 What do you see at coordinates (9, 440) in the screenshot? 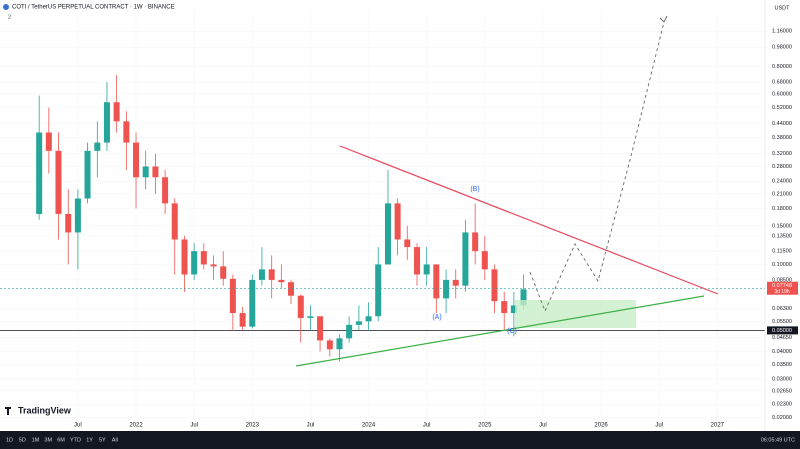
I see `range-button: 1D` at bounding box center [9, 440].